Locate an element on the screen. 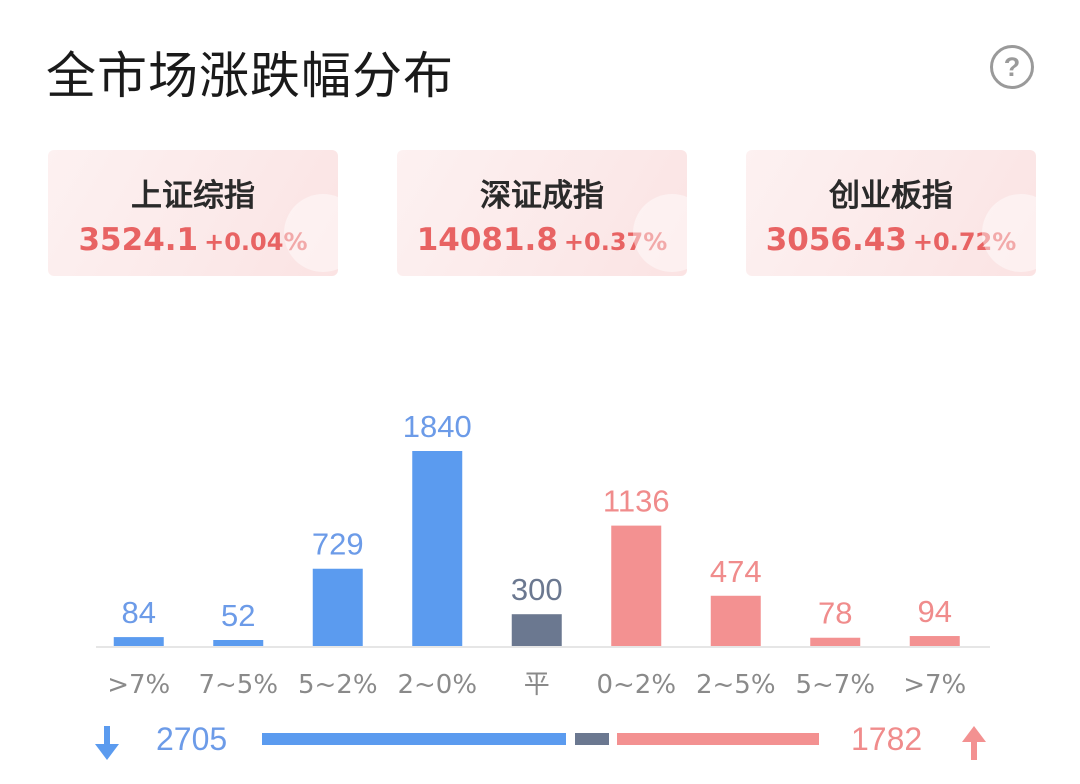 This screenshot has width=1080, height=784. index-price: 3056.43 is located at coordinates (836, 240).